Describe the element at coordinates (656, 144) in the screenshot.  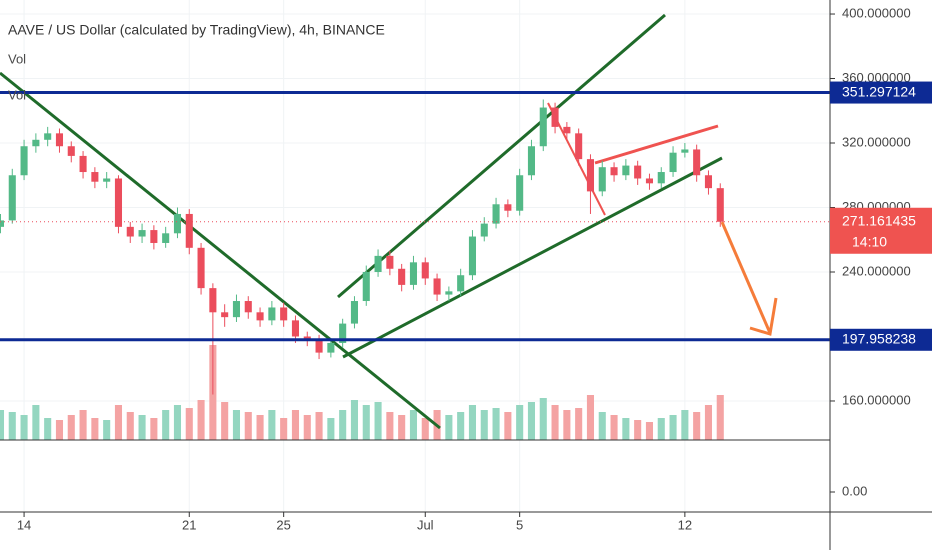
I see `trend-line` at that location.